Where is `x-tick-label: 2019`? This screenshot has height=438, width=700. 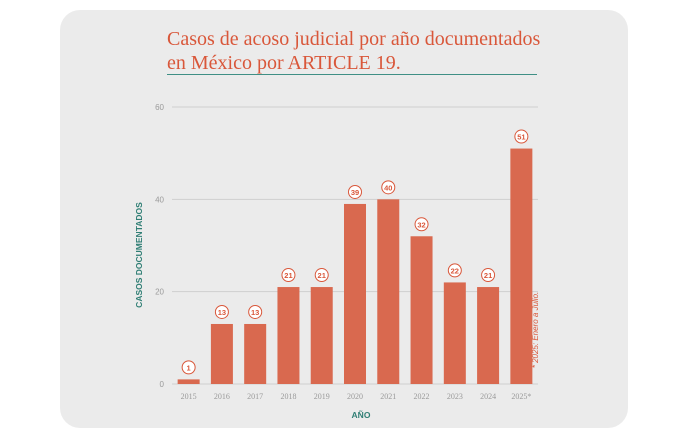
x-tick-label: 2019 is located at coordinates (322, 396).